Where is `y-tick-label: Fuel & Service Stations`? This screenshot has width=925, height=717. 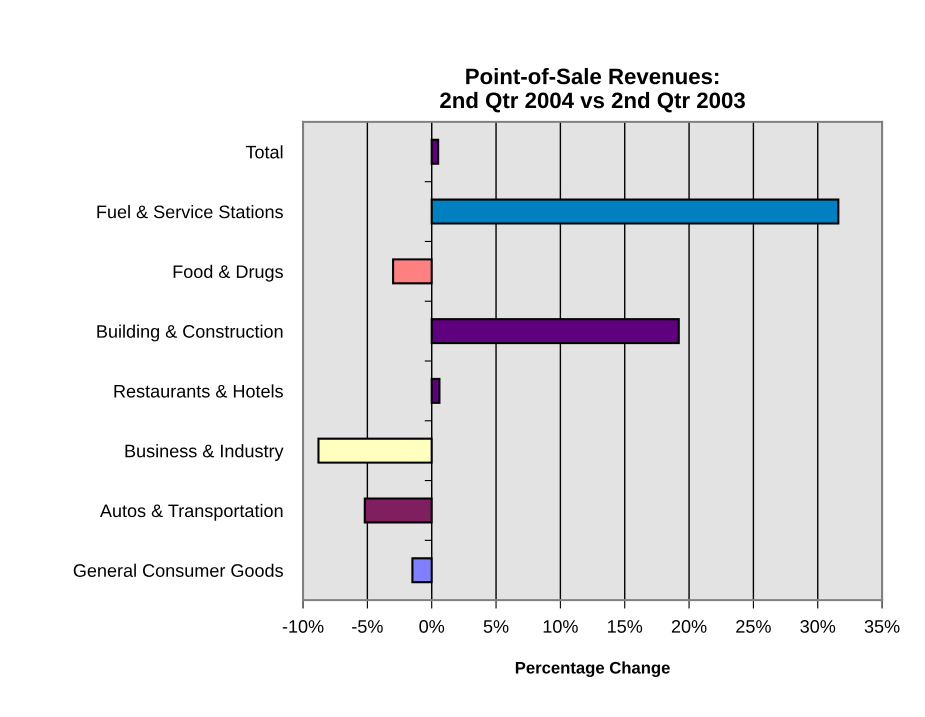 y-tick-label: Fuel & Service Stations is located at coordinates (190, 211).